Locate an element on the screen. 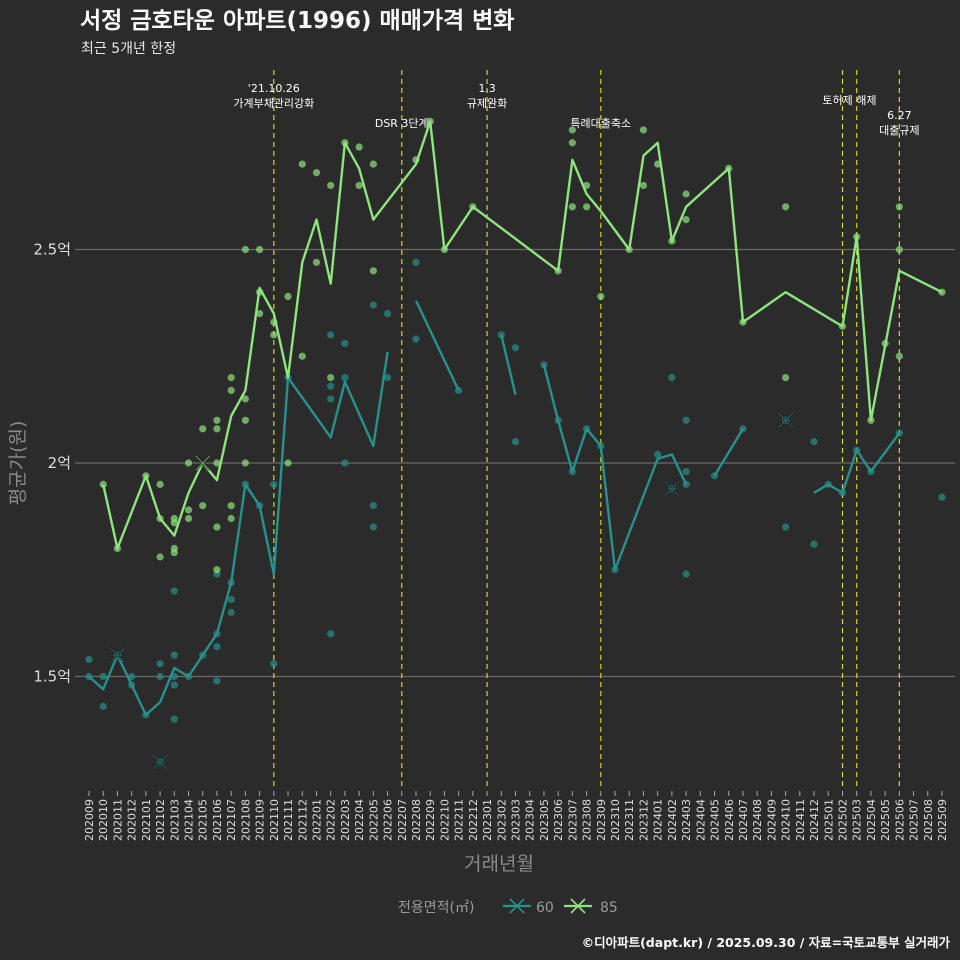 The image size is (960, 960). x-tick-label: 202406 is located at coordinates (729, 820).